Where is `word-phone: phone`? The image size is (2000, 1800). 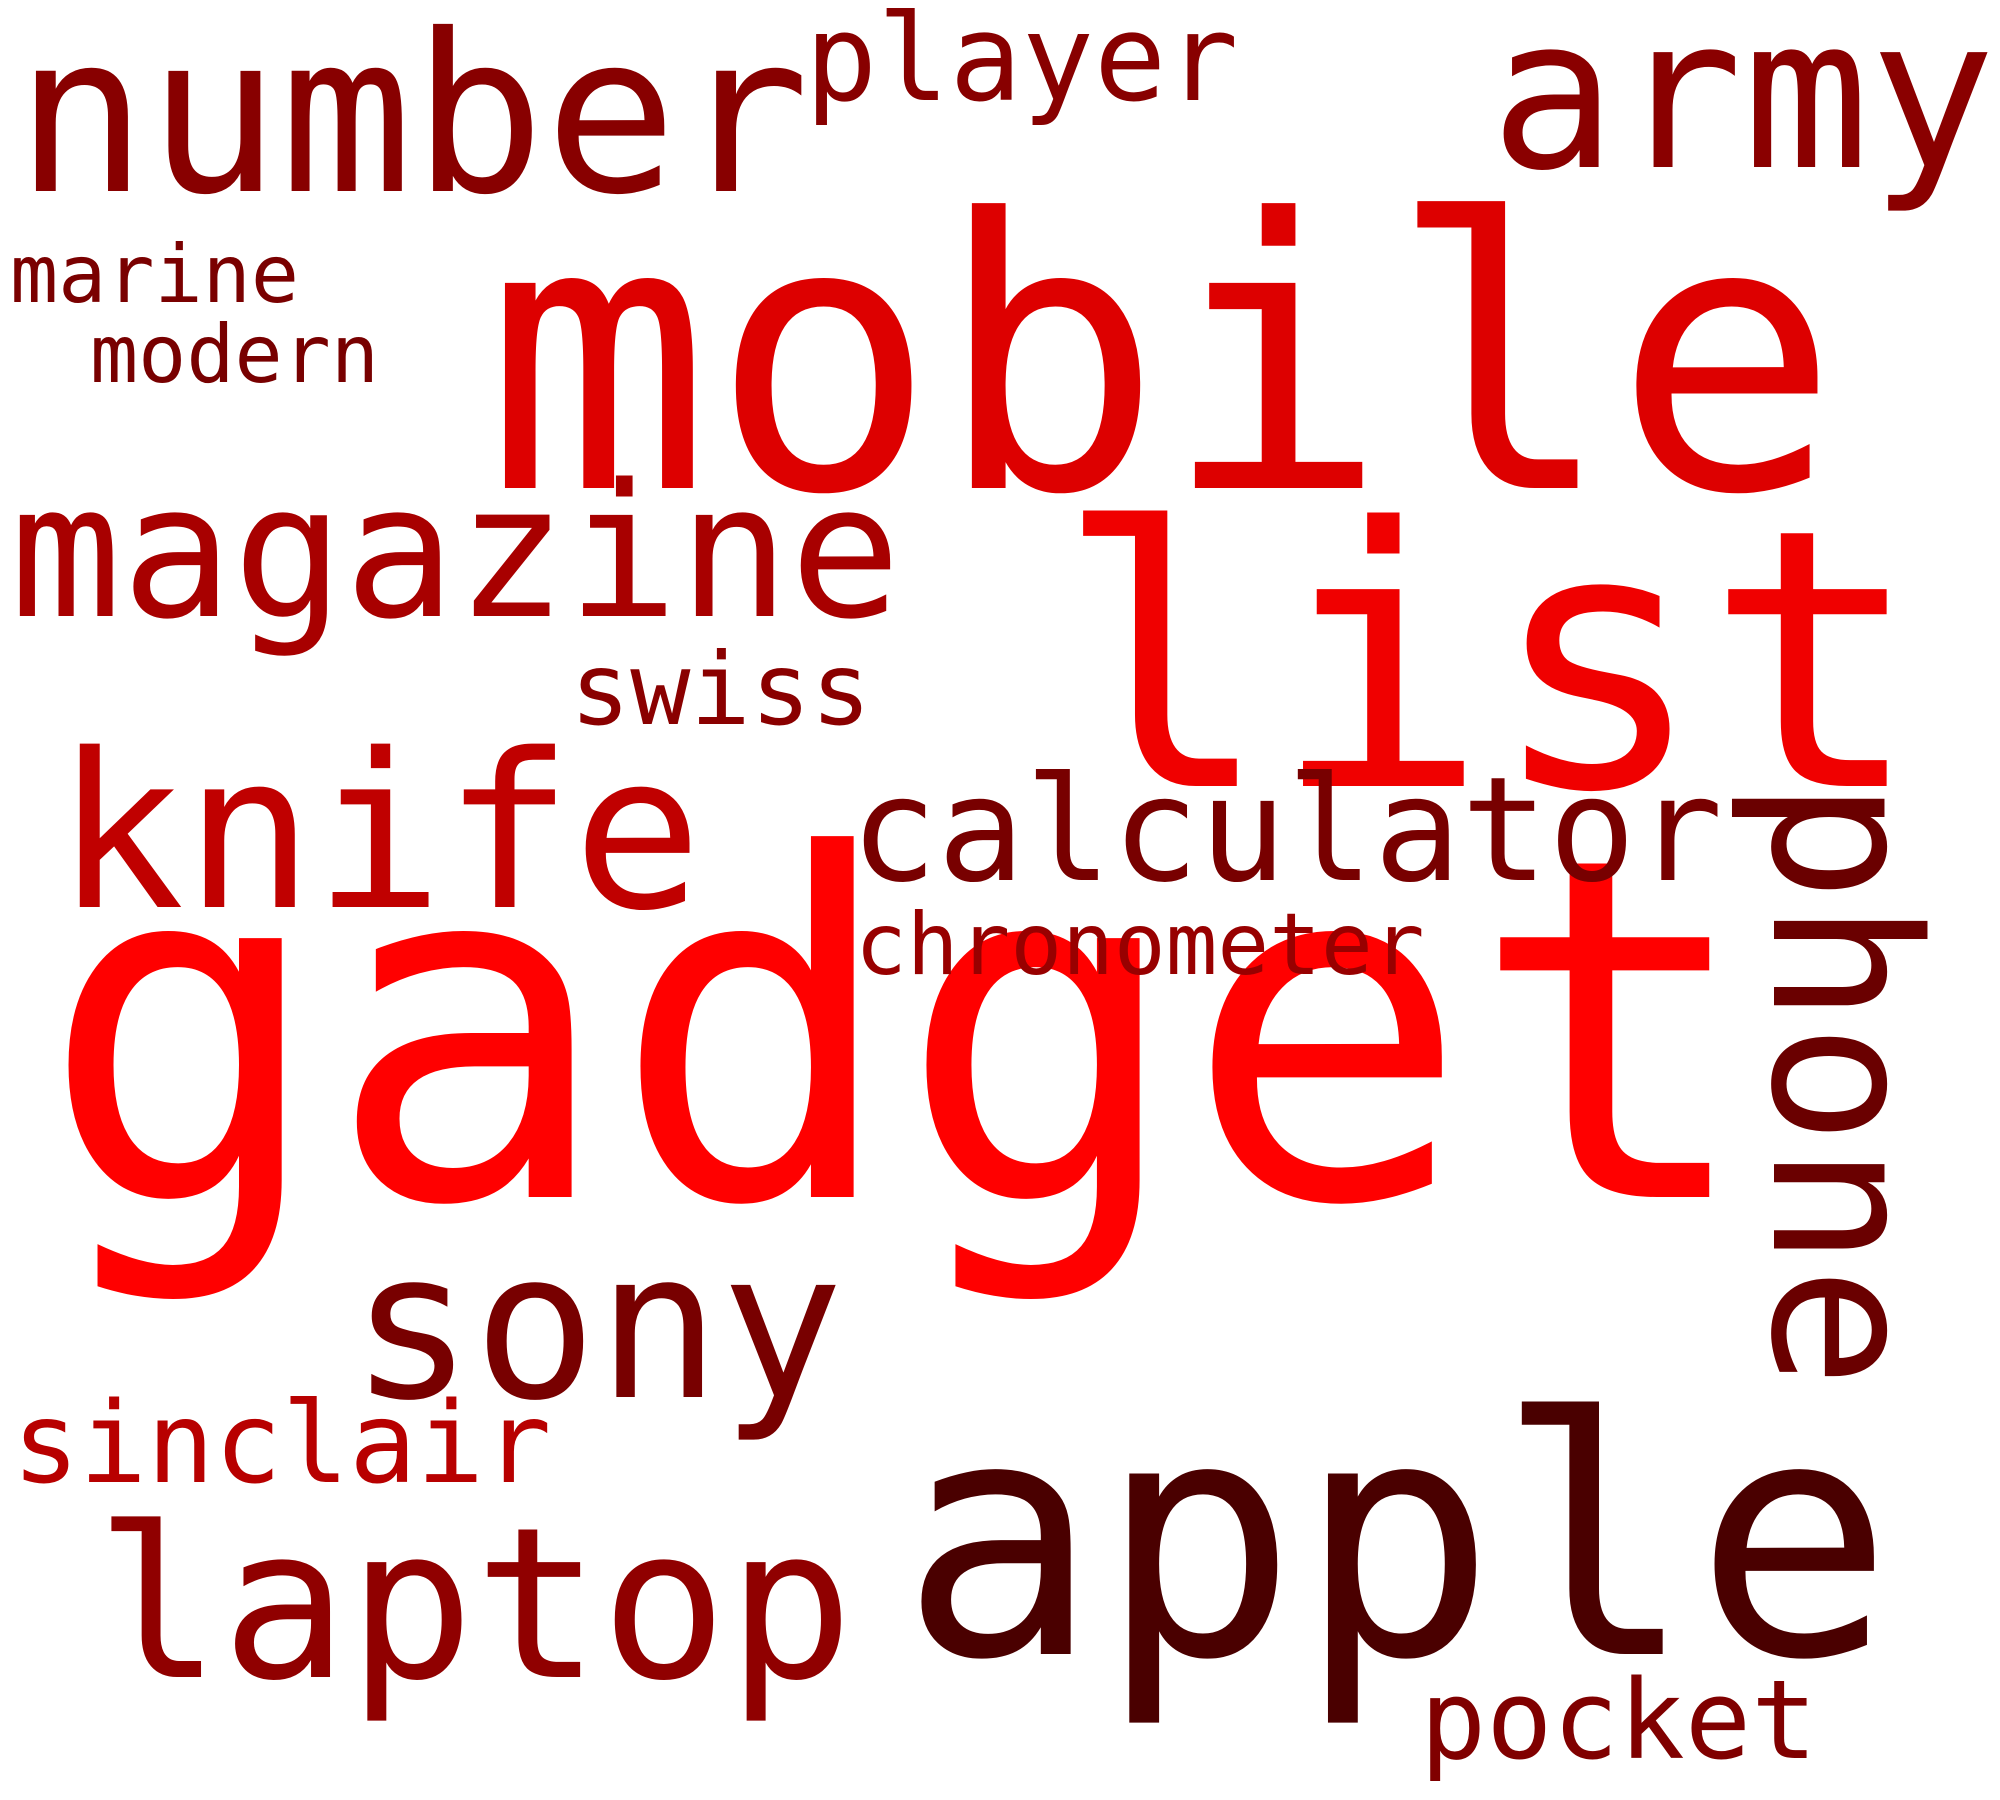
word-phone: phone is located at coordinates (1844, 1084).